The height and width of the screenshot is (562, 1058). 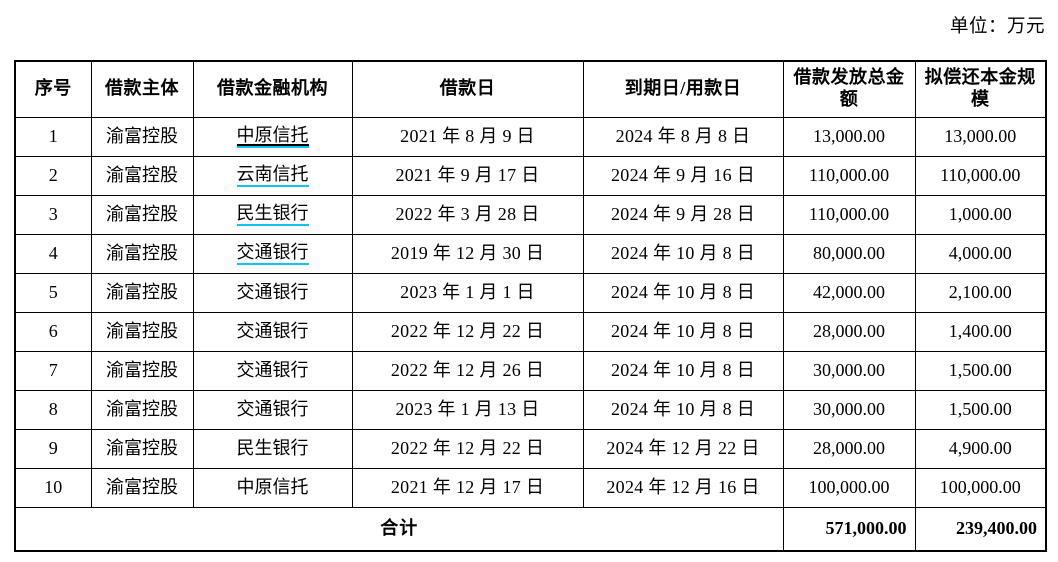 I want to click on column-header-financial-institution: 借款金融机构, so click(x=272, y=89).